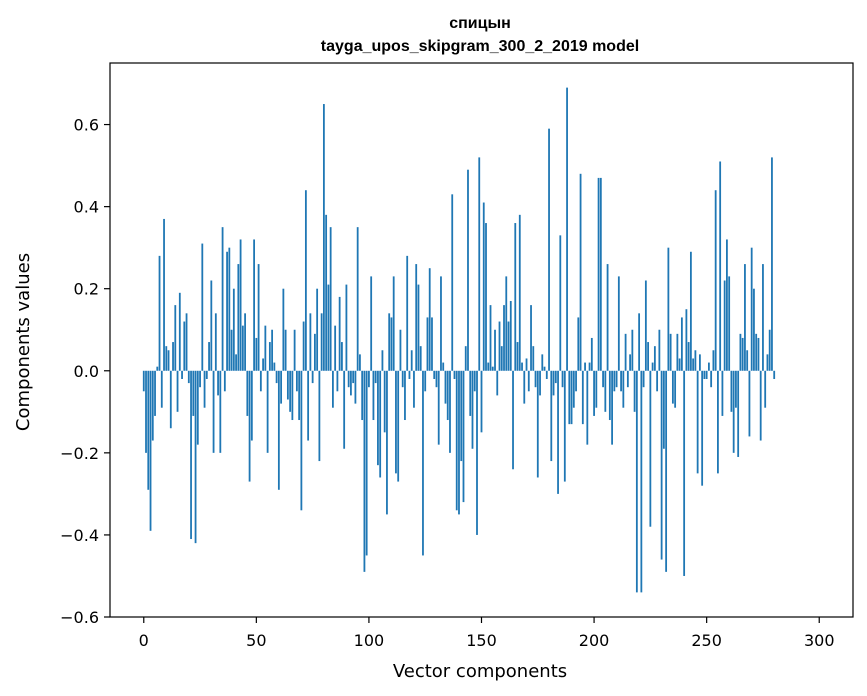 The width and height of the screenshot is (867, 696). Describe the element at coordinates (79, 617) in the screenshot. I see `y-tick-label: −0.6` at that location.